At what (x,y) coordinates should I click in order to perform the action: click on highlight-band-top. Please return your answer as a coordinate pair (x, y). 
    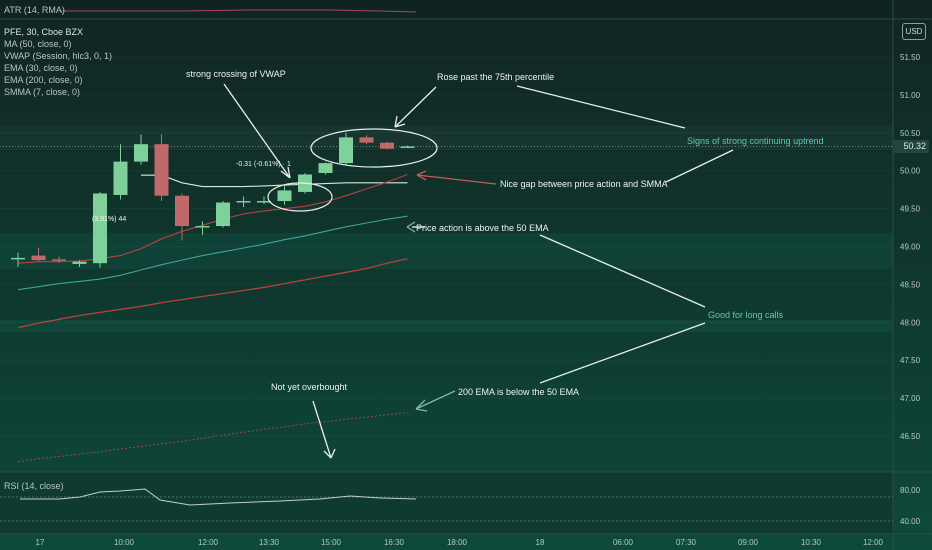
    Looking at the image, I should click on (446, 138).